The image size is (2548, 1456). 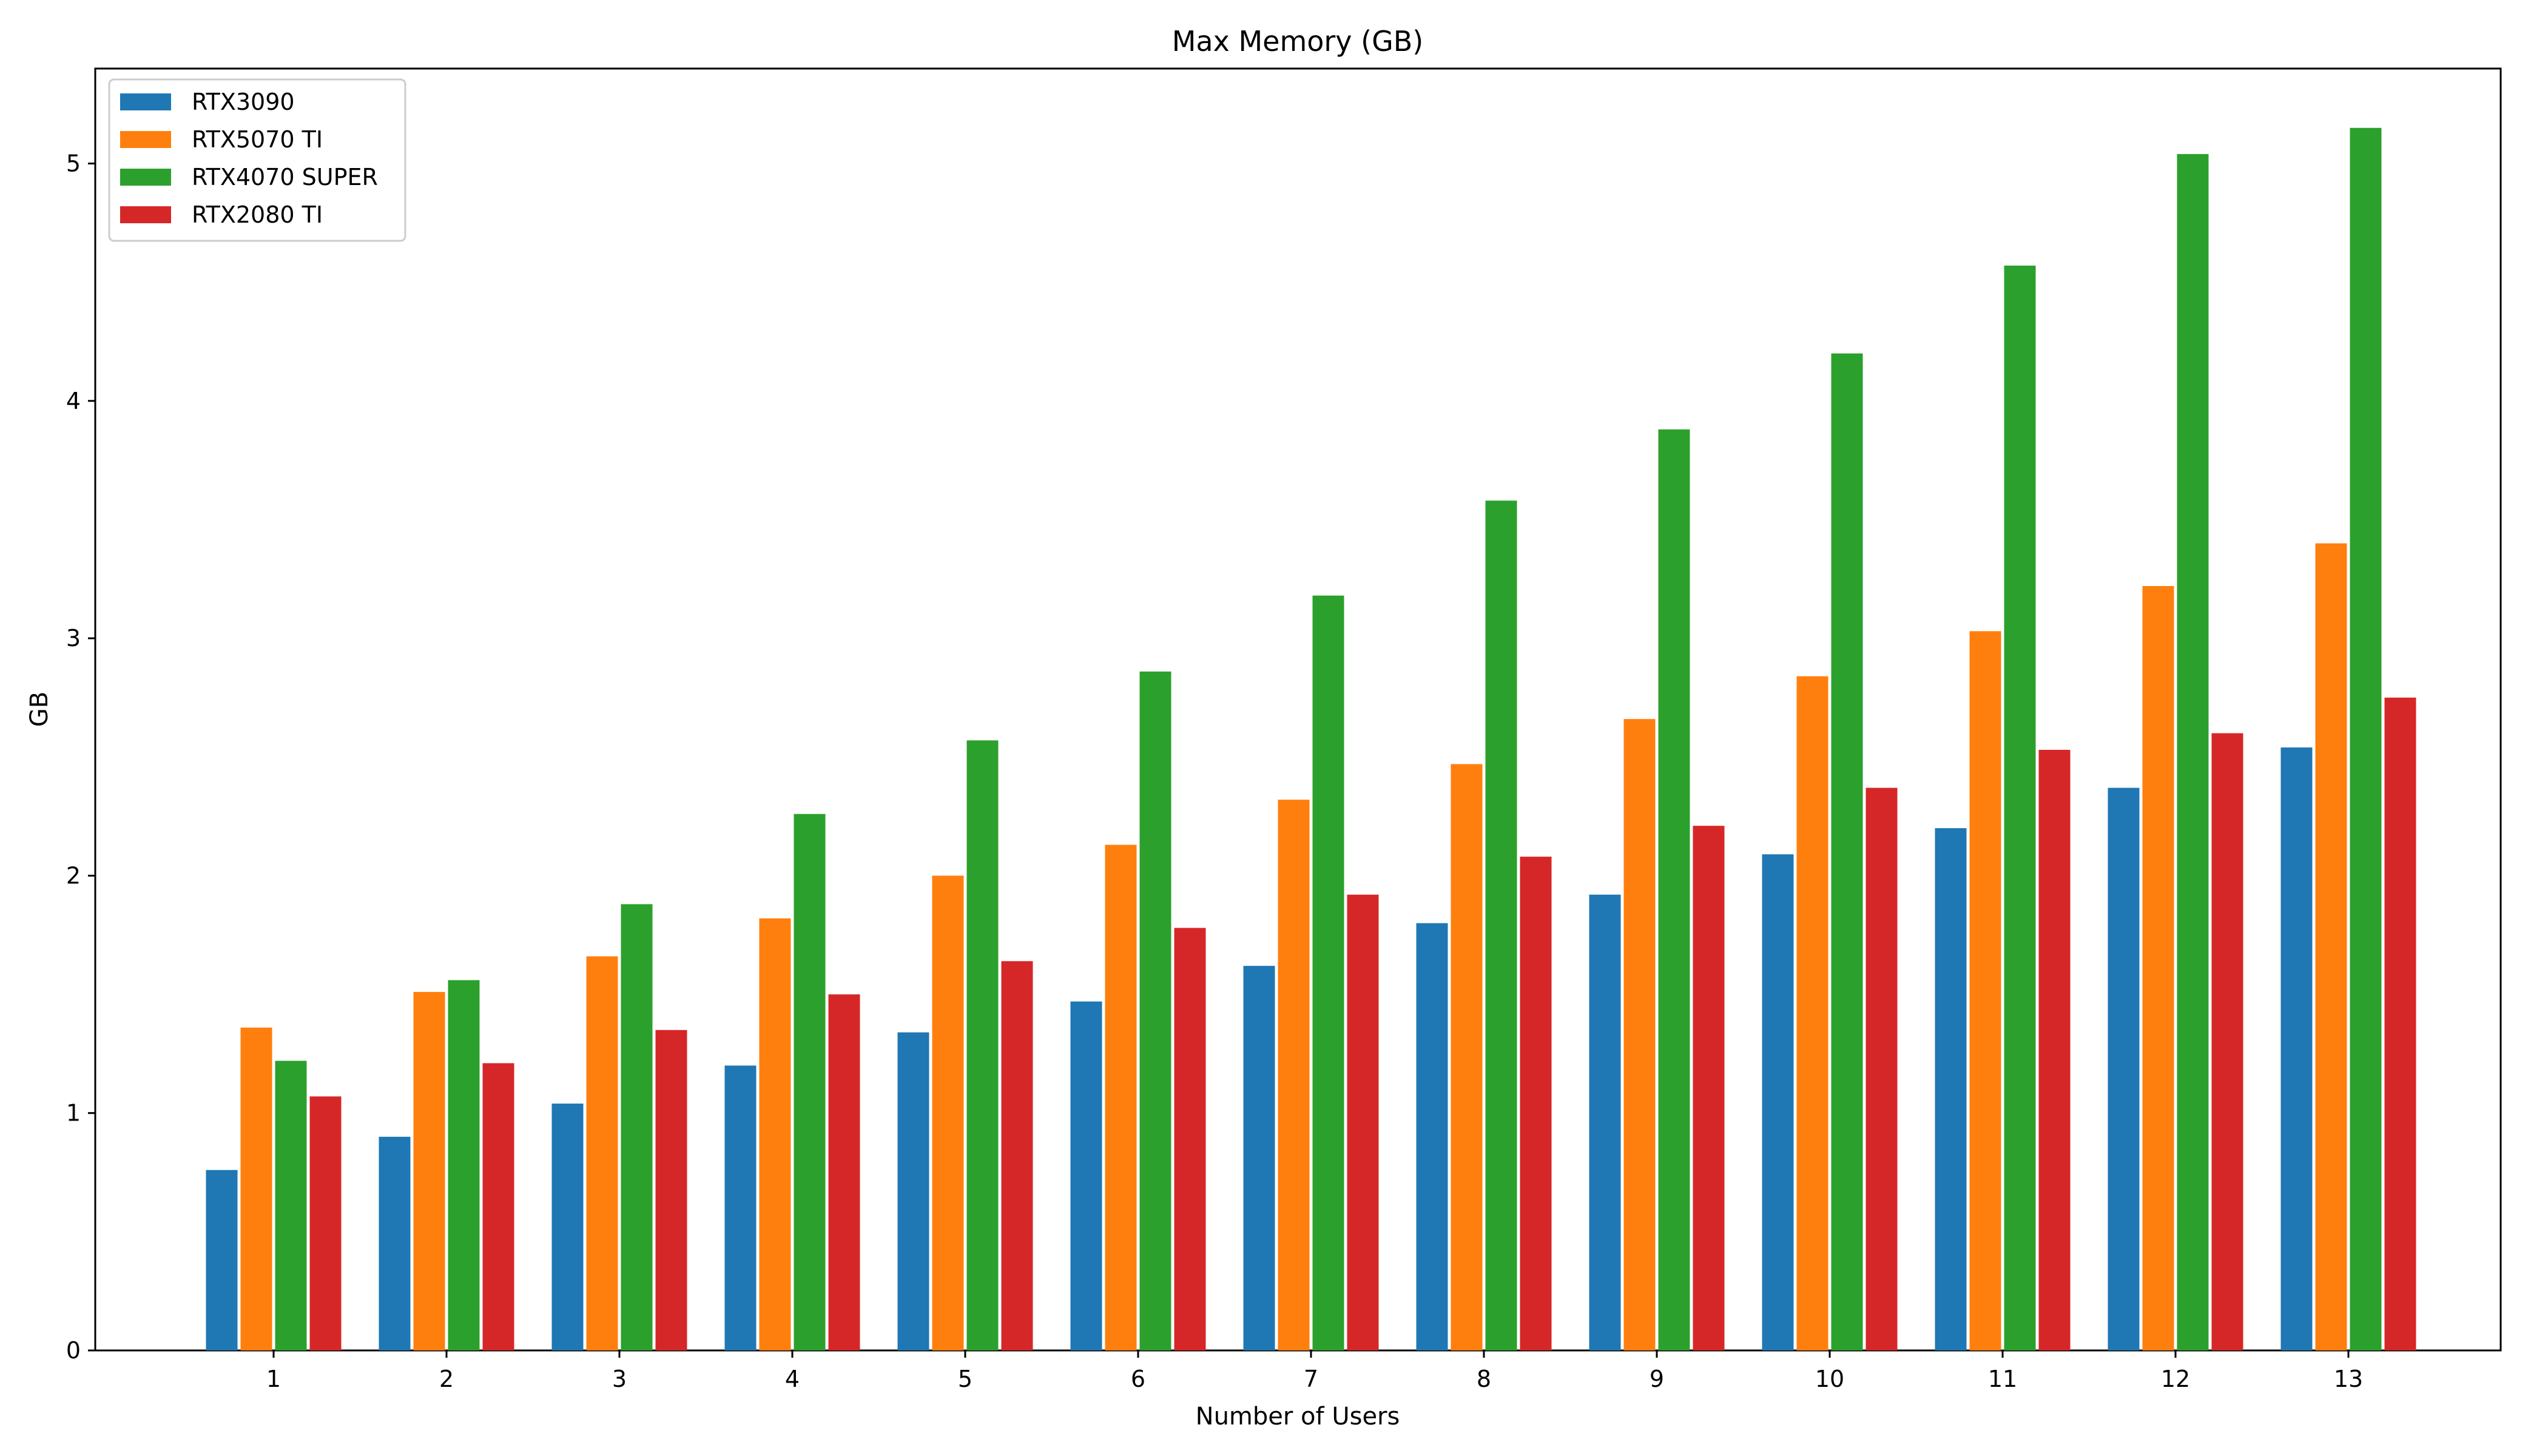 I want to click on x-tick-label: 5, so click(x=965, y=1379).